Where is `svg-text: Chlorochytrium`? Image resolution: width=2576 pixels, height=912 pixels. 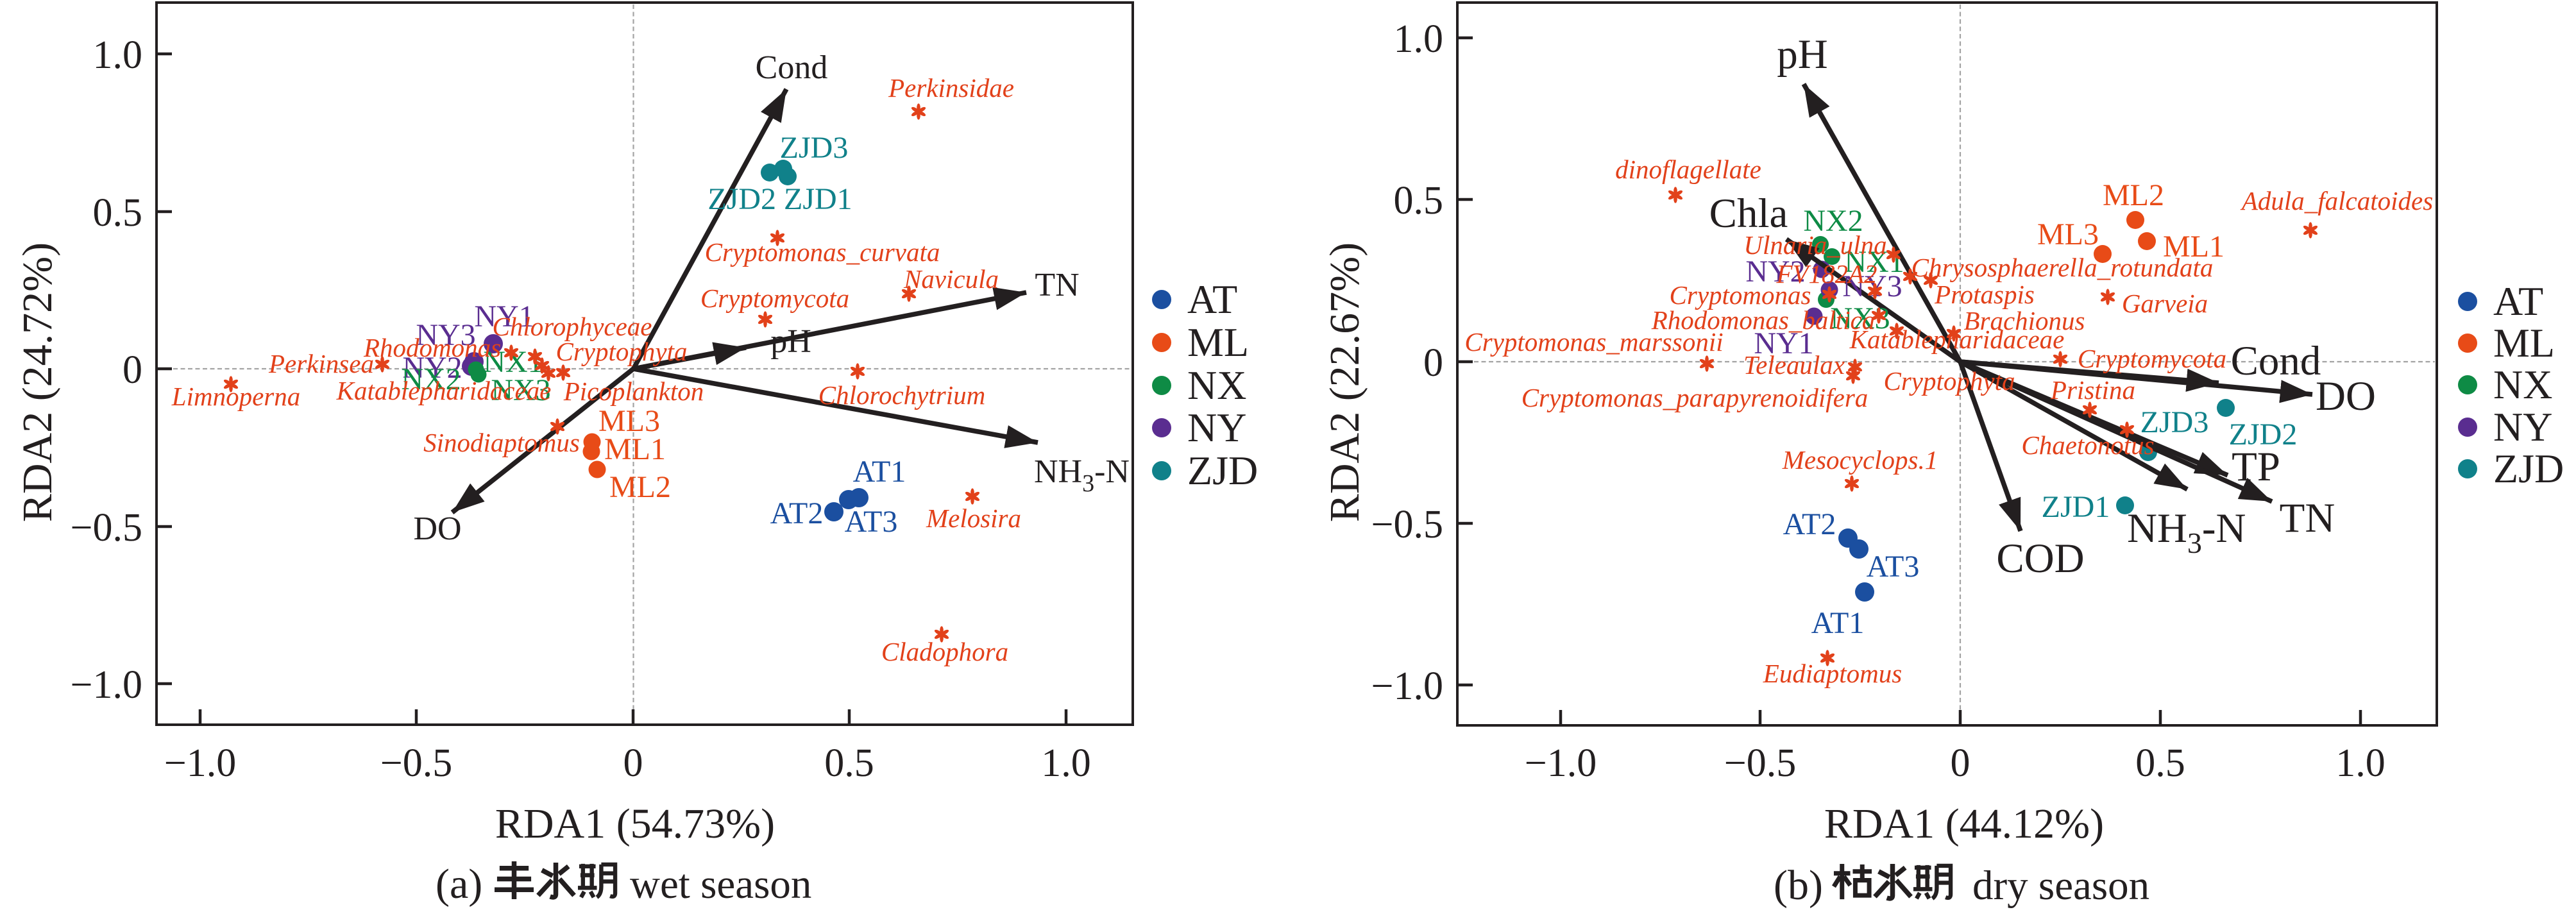 svg-text: Chlorochytrium is located at coordinates (901, 395).